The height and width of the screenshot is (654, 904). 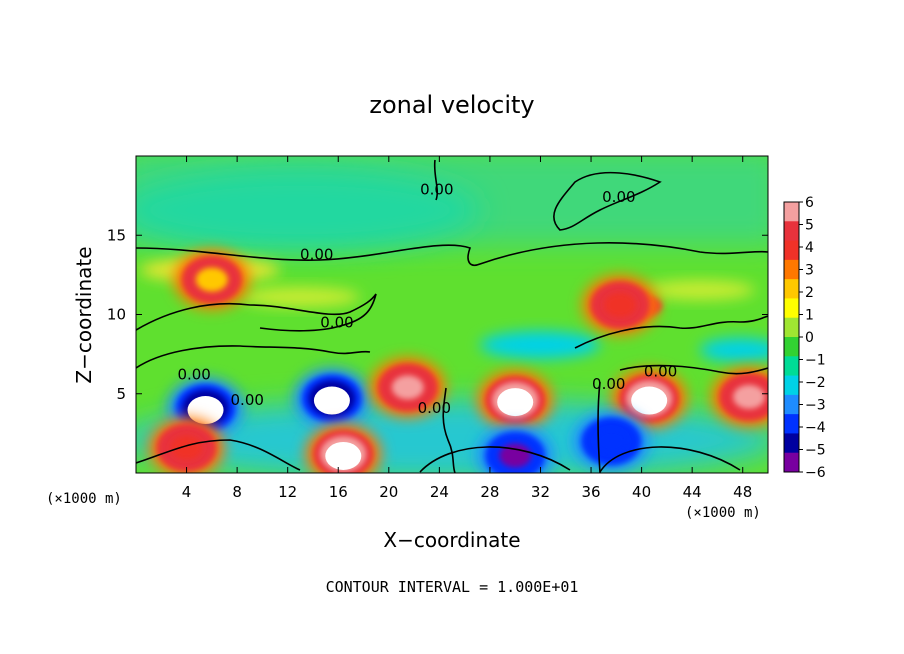 I want to click on colorbar-tick-label: −3, so click(x=815, y=406).